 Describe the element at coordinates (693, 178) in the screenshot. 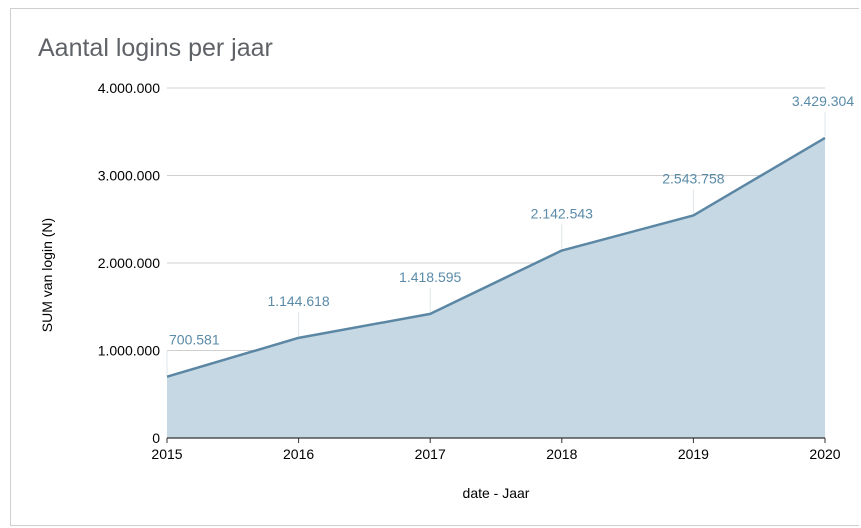

I see `data-label: 2.543.758` at that location.